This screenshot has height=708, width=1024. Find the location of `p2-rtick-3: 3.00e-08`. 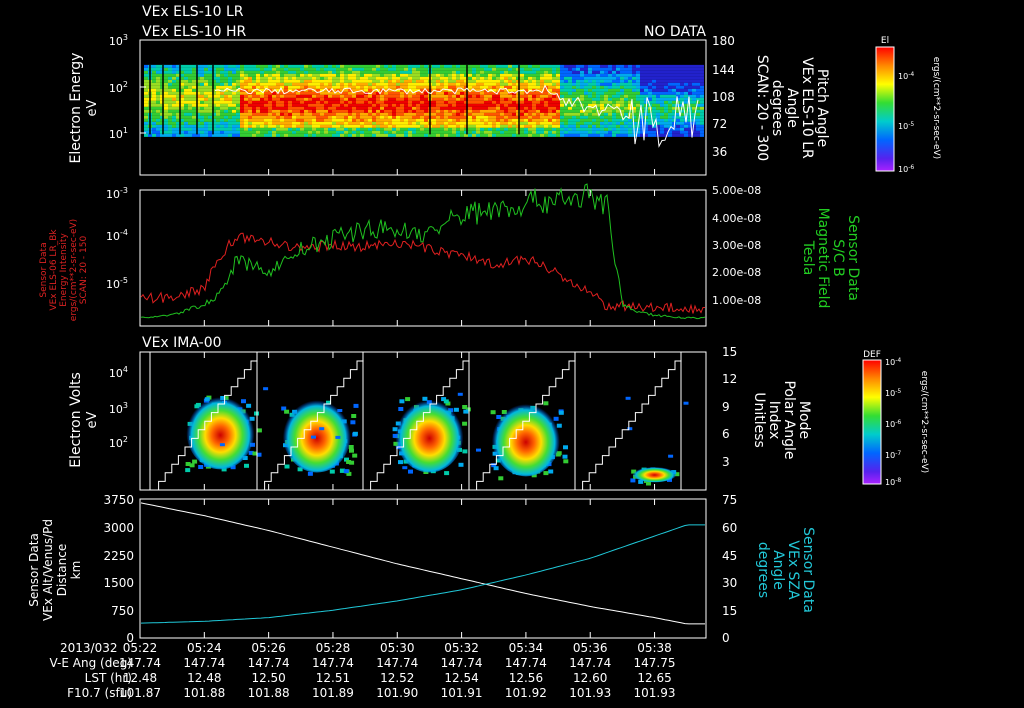

p2-rtick-3: 3.00e-08 is located at coordinates (736, 245).